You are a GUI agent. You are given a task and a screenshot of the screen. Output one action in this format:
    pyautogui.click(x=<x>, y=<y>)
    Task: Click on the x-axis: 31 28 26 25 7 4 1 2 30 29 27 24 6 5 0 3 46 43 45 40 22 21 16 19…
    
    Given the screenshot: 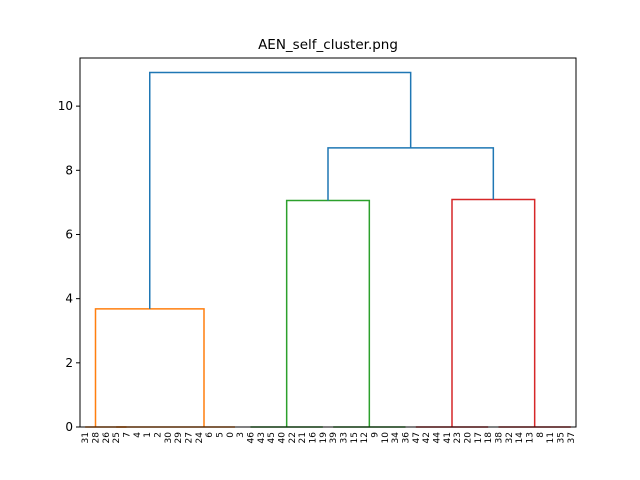 What is the action you would take?
    pyautogui.click(x=329, y=438)
    